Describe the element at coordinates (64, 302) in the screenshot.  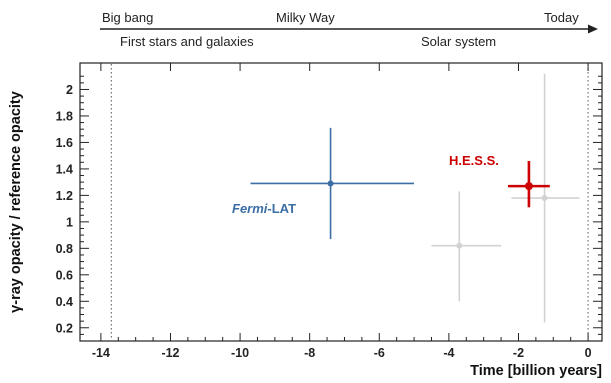
I see `y-tick-label: 0.4` at that location.